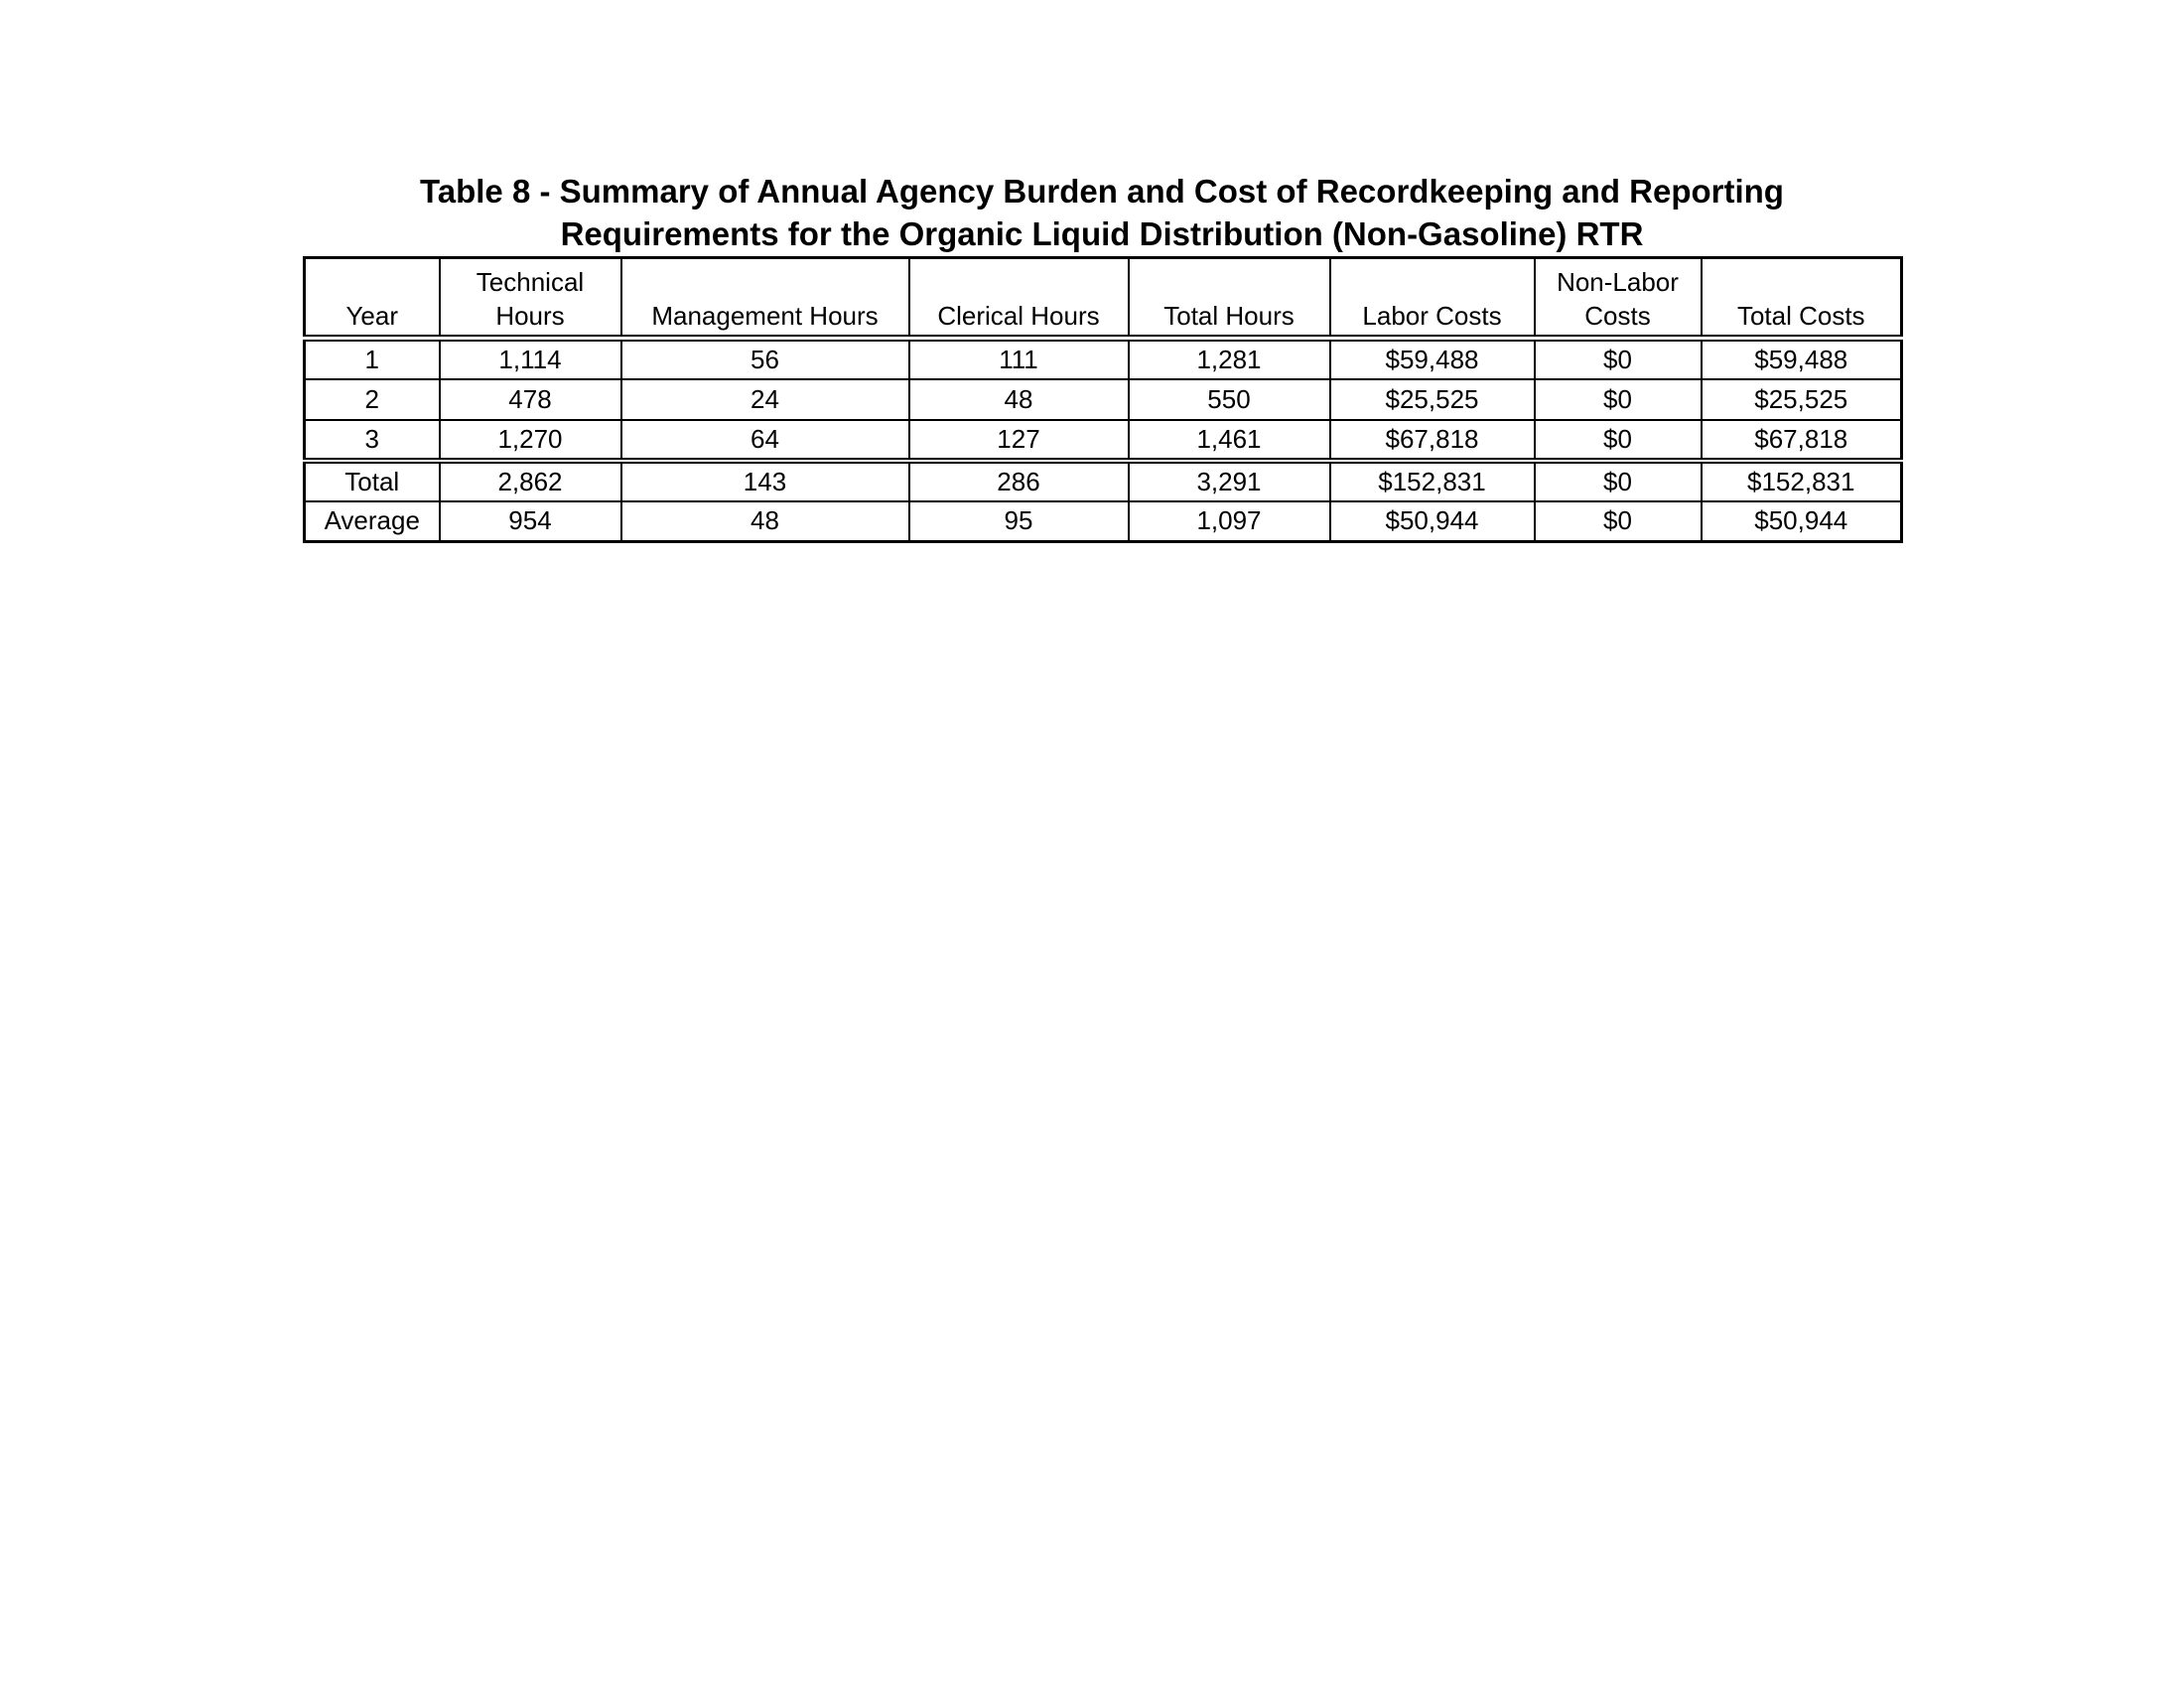  I want to click on column-header-clerical-hours: Clerical Hours, so click(1018, 299).